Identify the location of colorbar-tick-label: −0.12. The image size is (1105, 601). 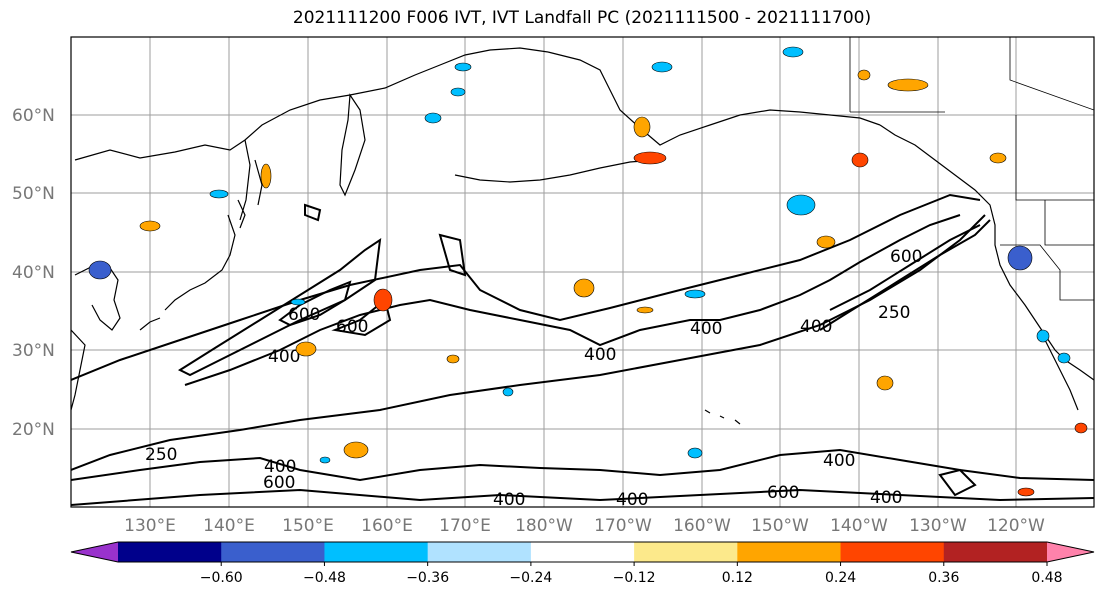
(634, 578).